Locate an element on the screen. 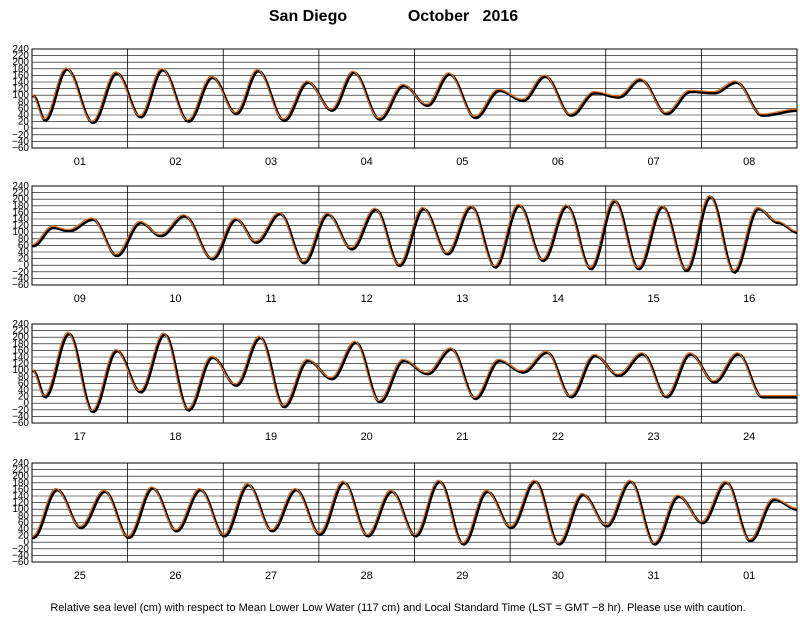 The width and height of the screenshot is (800, 618). x-tick-label: 24 is located at coordinates (749, 437).